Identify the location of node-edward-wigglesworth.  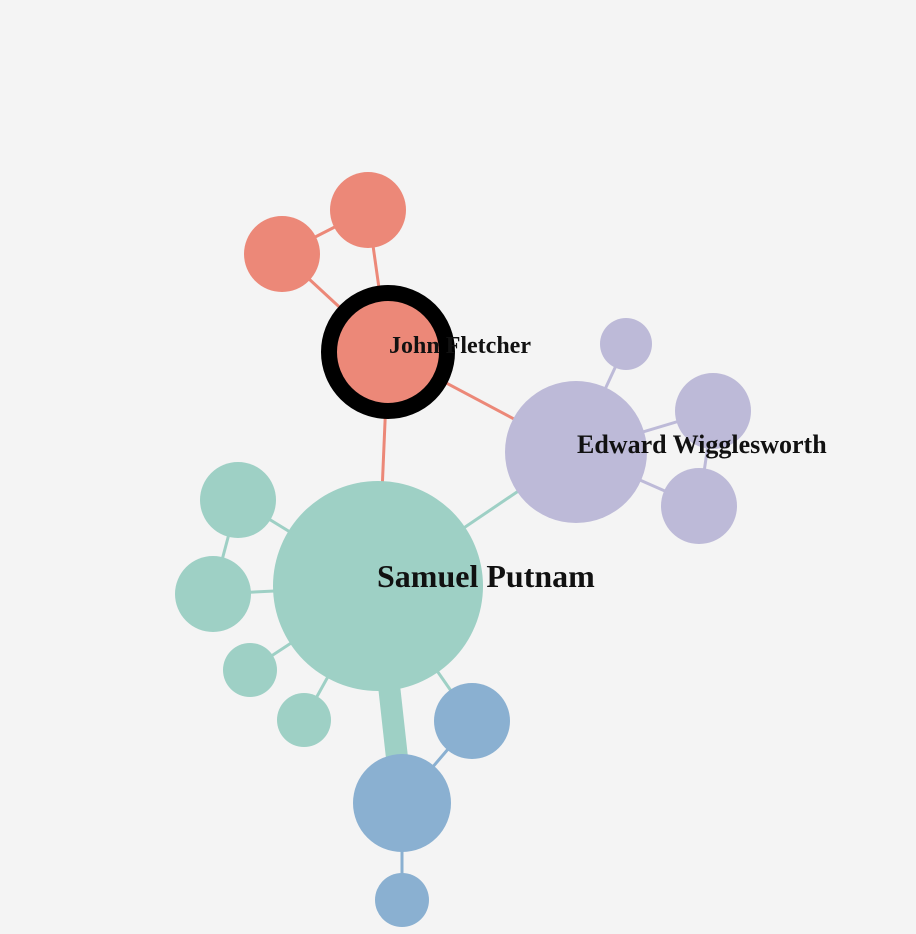
(576, 452).